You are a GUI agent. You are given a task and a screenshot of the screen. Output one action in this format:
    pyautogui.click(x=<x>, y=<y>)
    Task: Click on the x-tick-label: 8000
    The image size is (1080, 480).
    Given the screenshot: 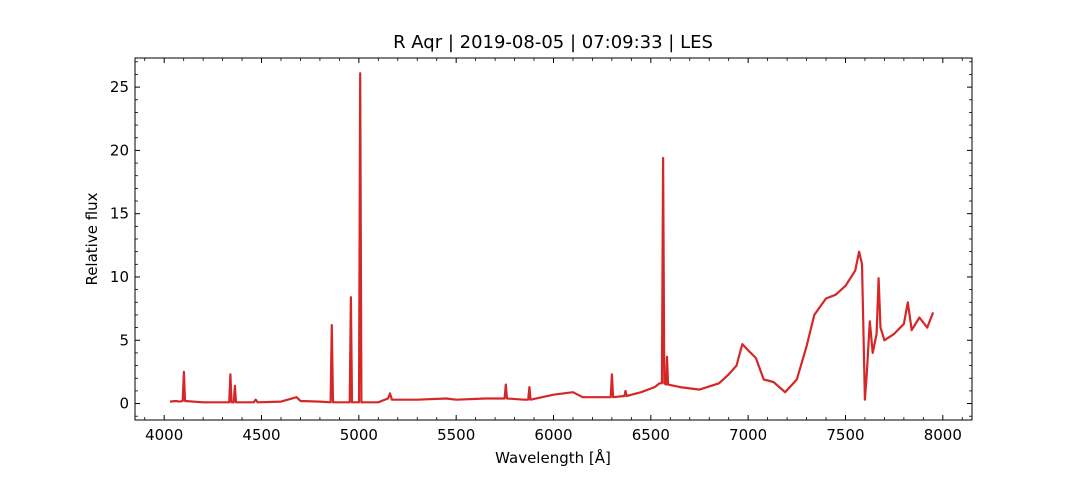 What is the action you would take?
    pyautogui.click(x=943, y=435)
    